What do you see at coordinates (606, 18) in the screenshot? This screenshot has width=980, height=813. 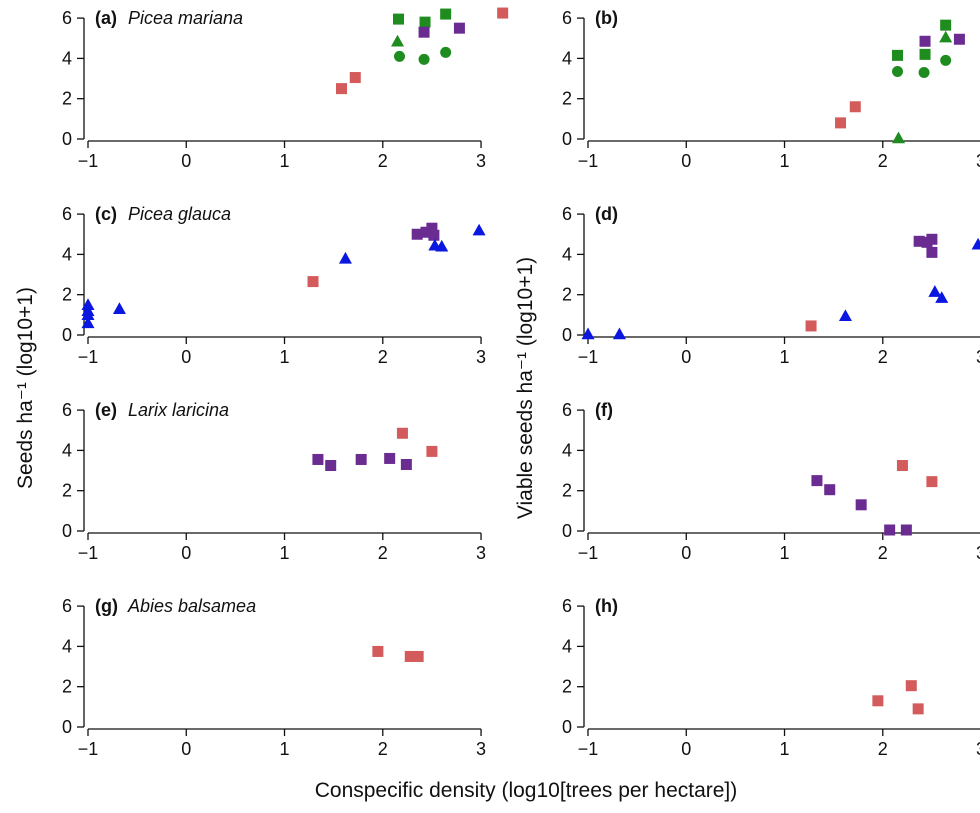 I see `panel-letter: (b)` at bounding box center [606, 18].